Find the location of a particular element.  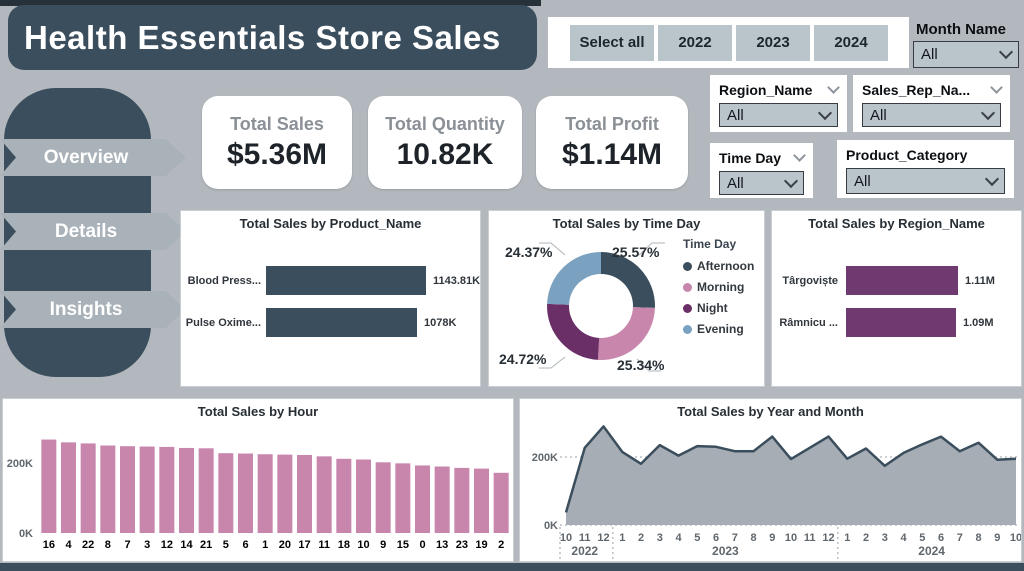

bar-row: Pulse Oxime... 1078K is located at coordinates (330, 323).